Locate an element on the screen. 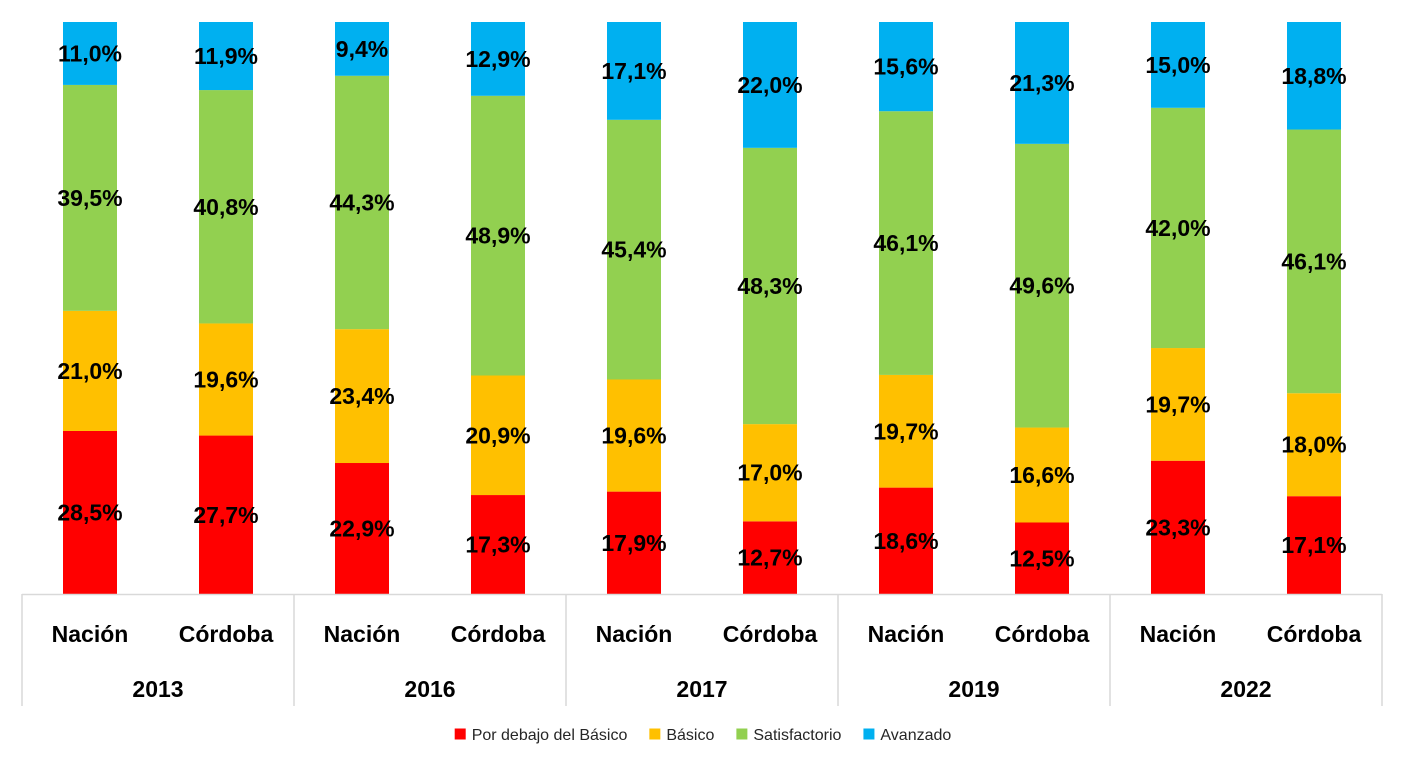 The image size is (1406, 766). data-label: 12,9% is located at coordinates (497, 59).